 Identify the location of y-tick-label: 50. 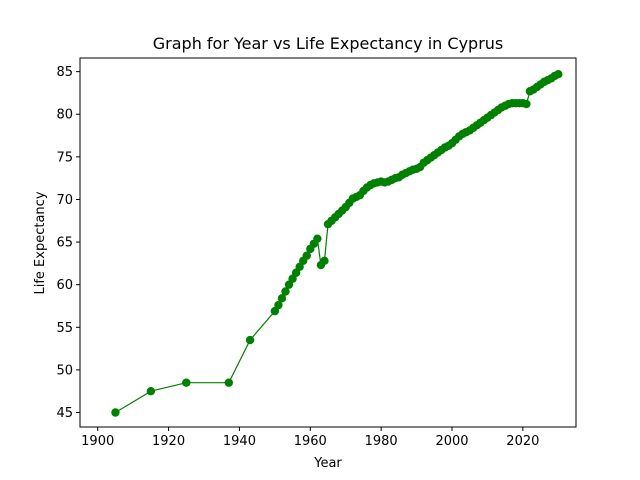
(64, 370).